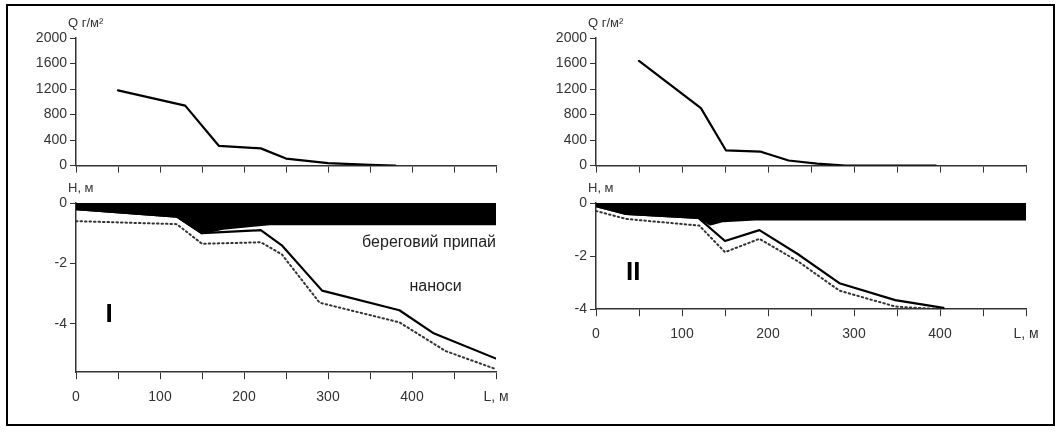 The height and width of the screenshot is (432, 1061). Describe the element at coordinates (435, 285) in the screenshot. I see `series-label: наноси` at that location.